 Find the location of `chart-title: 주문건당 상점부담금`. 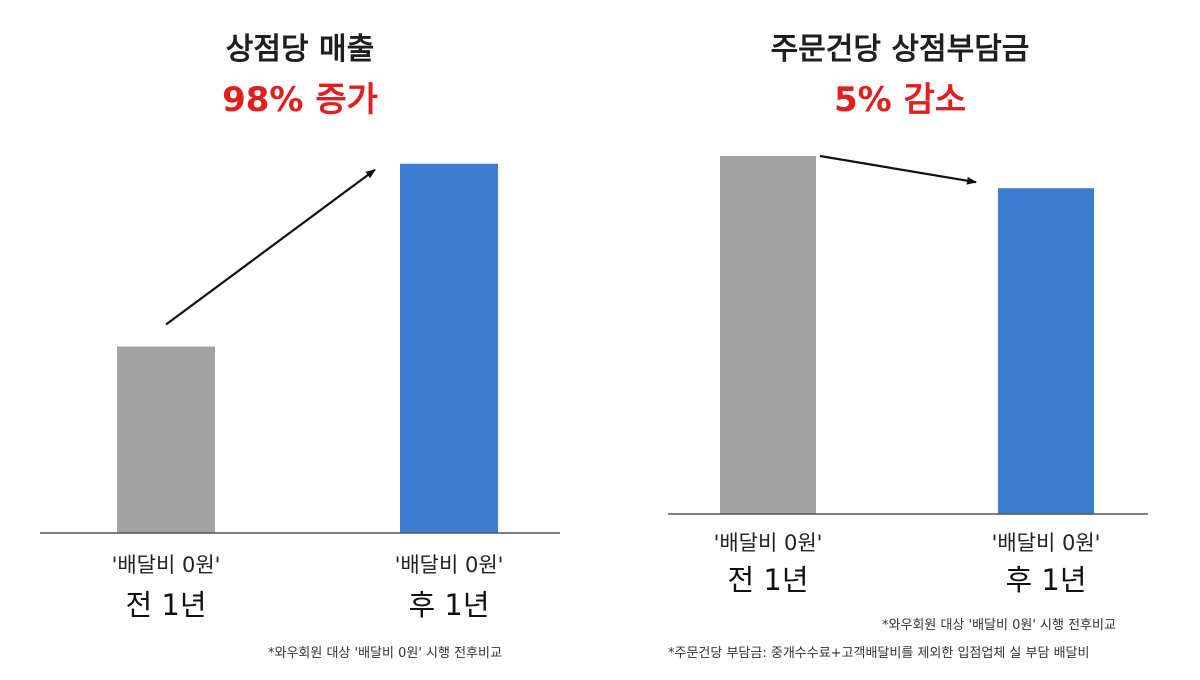

chart-title: 주문건당 상점부담금 is located at coordinates (900, 49).